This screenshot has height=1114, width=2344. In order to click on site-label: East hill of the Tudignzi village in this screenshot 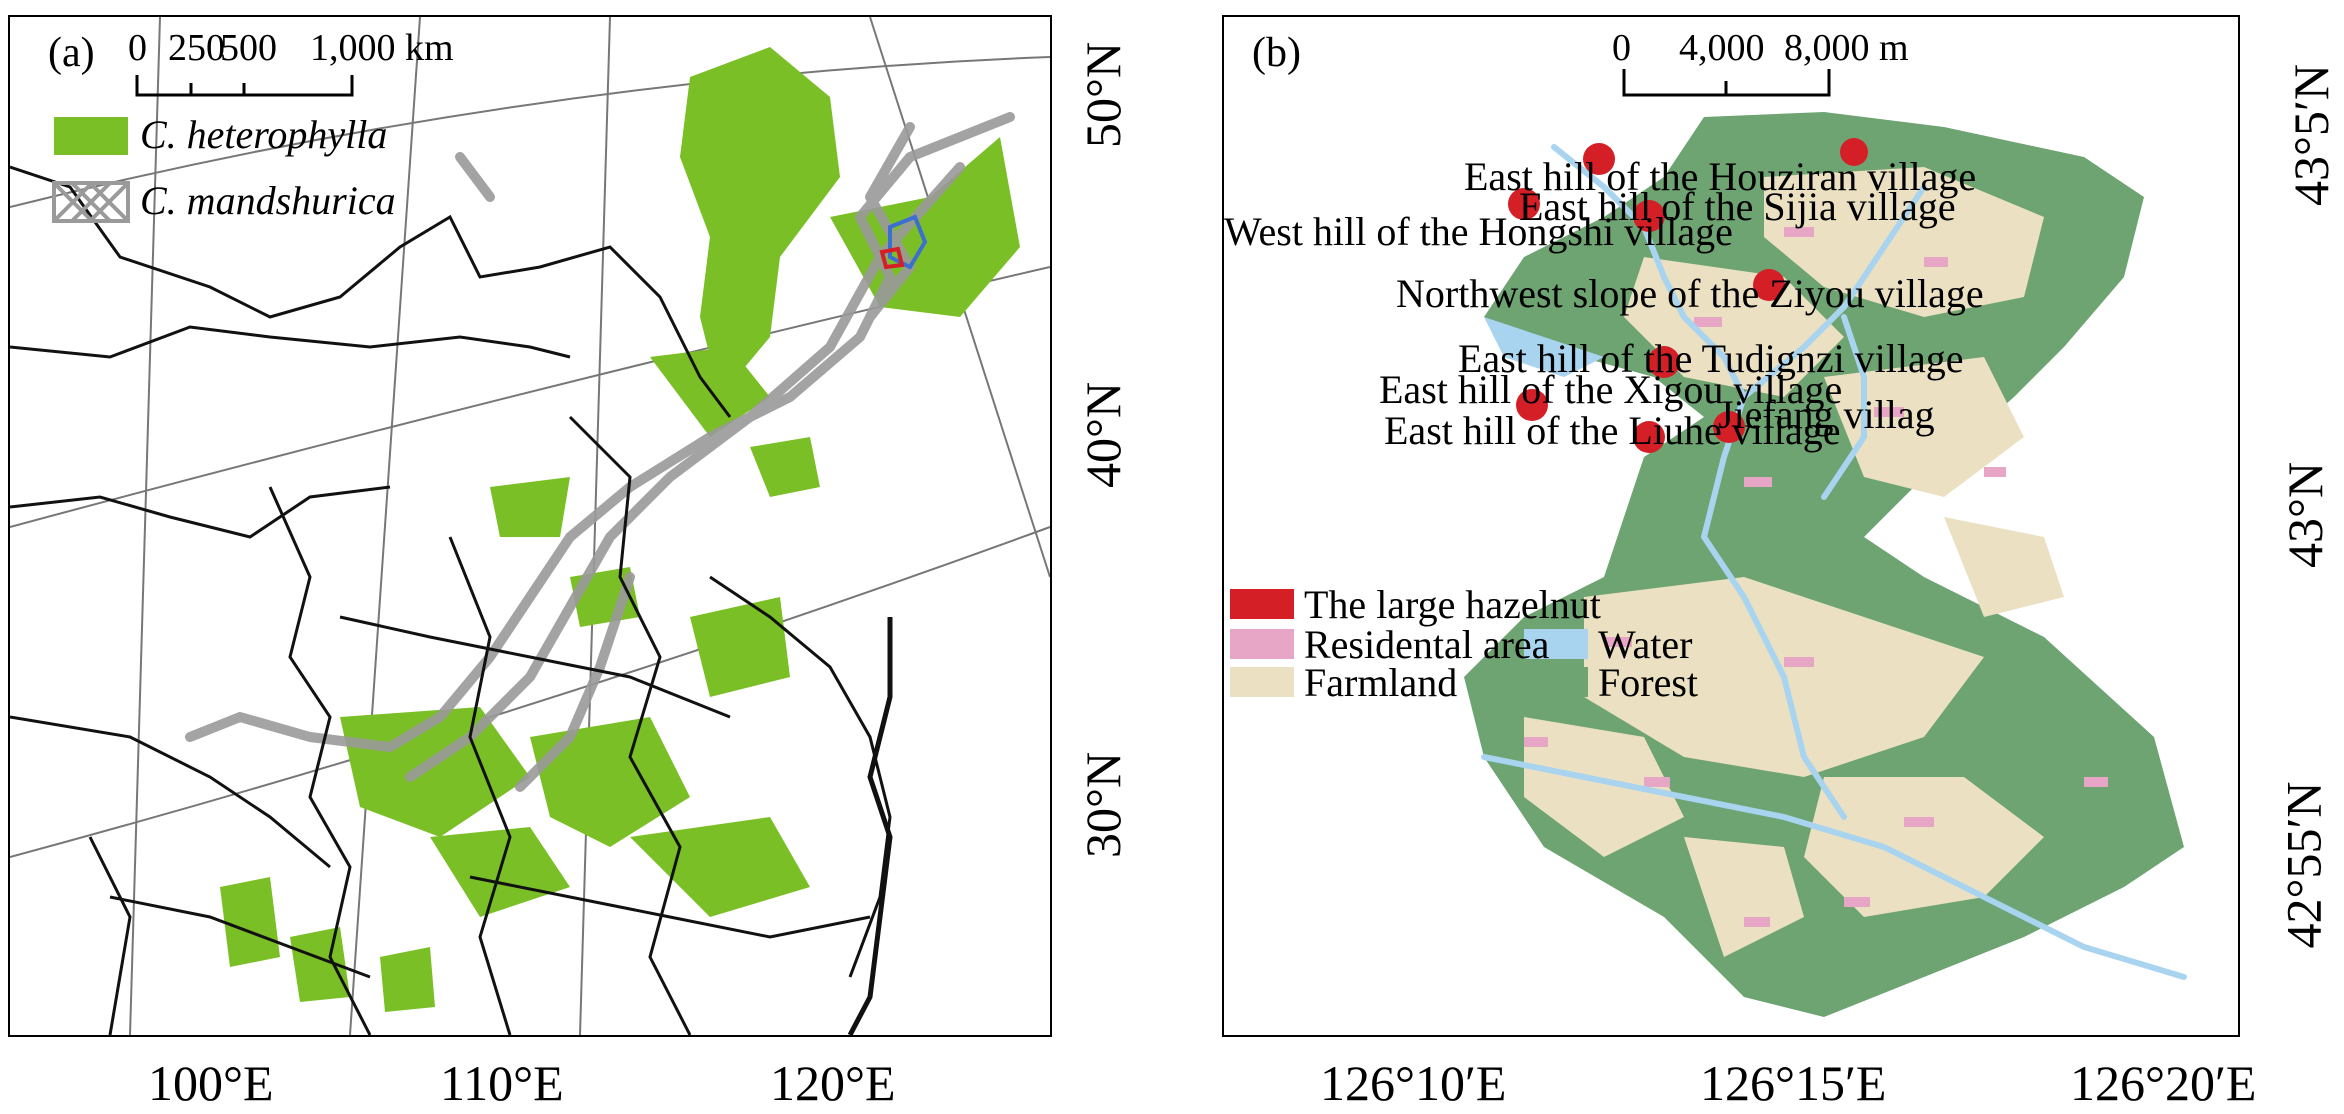, I will do `click(1711, 358)`.